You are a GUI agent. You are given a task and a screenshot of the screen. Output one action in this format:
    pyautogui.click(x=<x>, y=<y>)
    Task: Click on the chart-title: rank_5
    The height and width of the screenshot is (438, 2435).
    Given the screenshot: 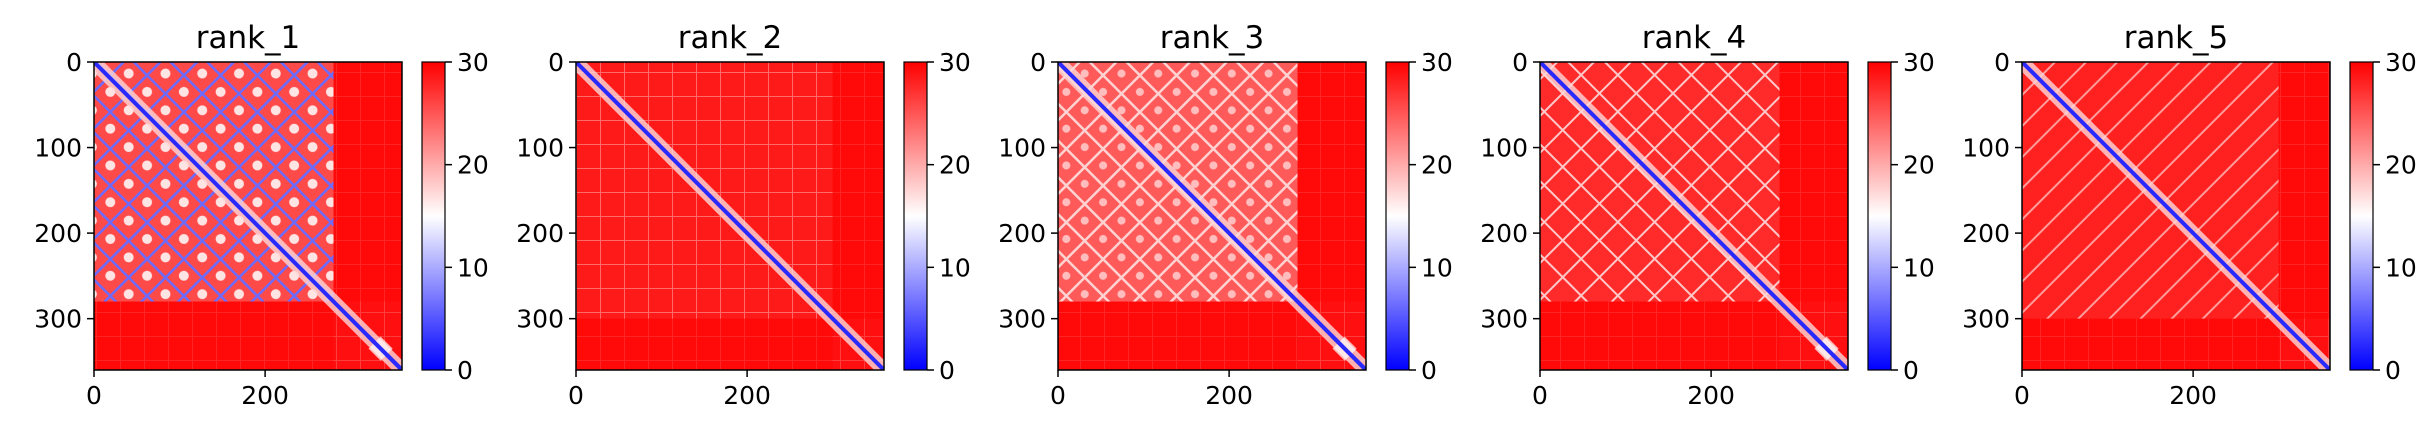 What is the action you would take?
    pyautogui.click(x=2176, y=38)
    